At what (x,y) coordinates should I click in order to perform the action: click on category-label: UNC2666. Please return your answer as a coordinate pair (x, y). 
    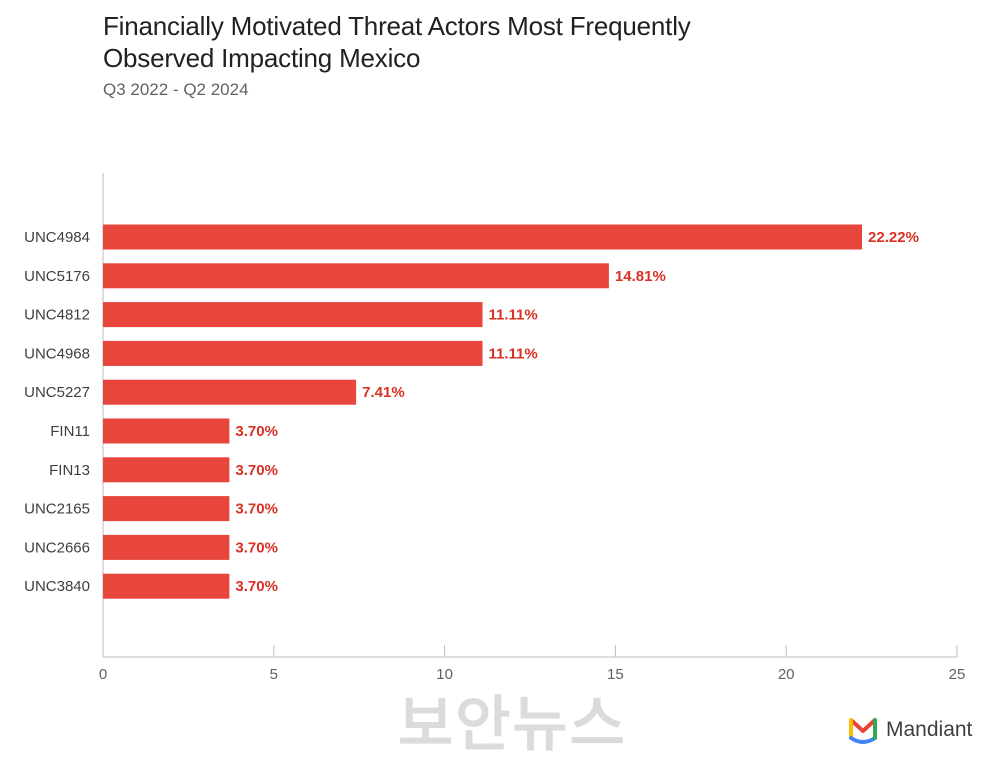
    Looking at the image, I should click on (57, 547).